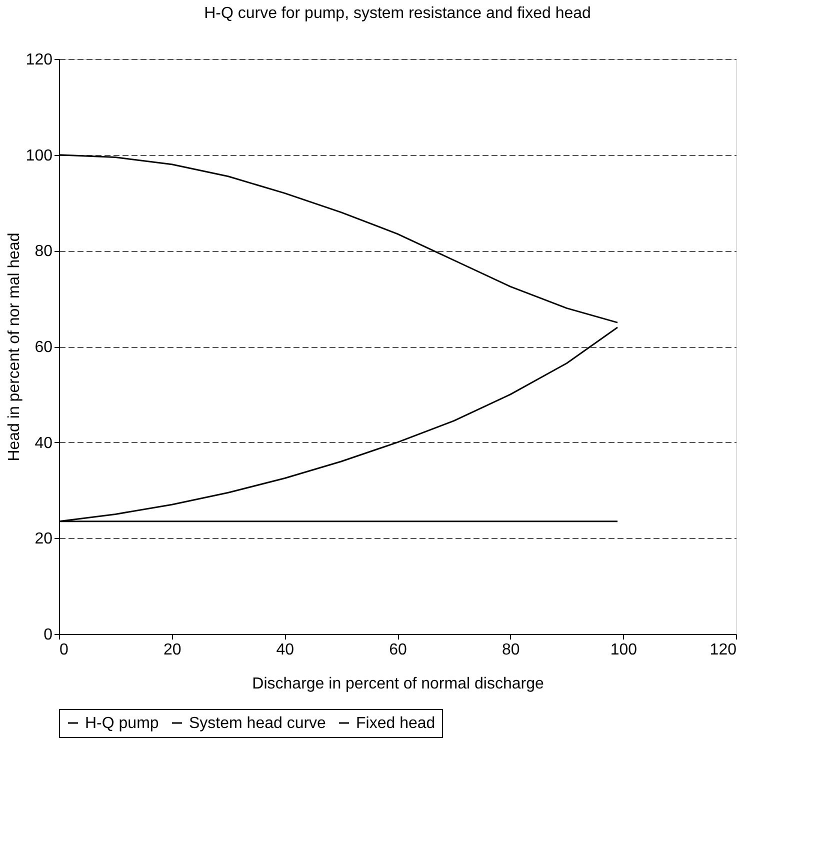  Describe the element at coordinates (257, 723) in the screenshot. I see `legend-label: System head curve` at that location.